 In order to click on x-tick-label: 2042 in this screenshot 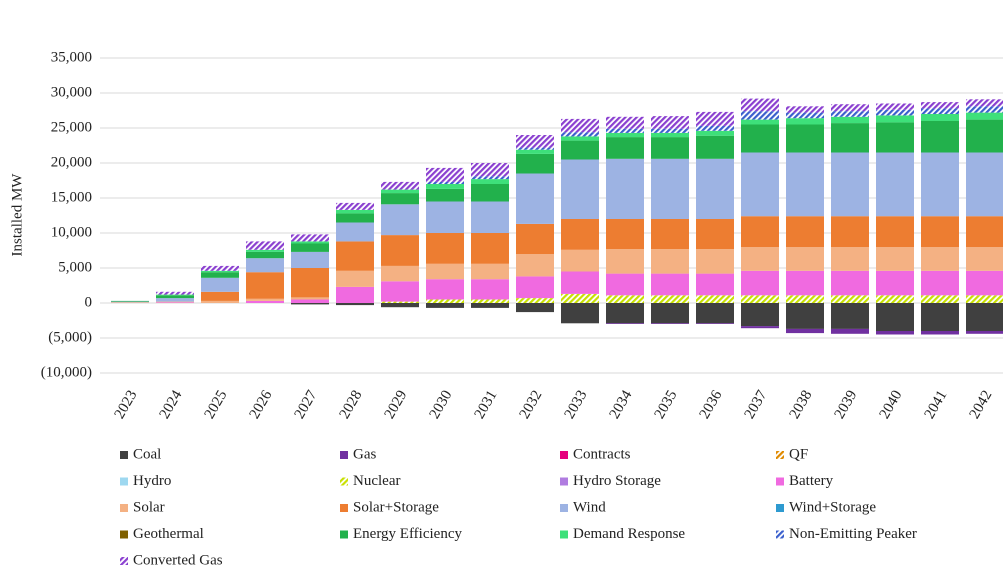, I will do `click(981, 405)`.